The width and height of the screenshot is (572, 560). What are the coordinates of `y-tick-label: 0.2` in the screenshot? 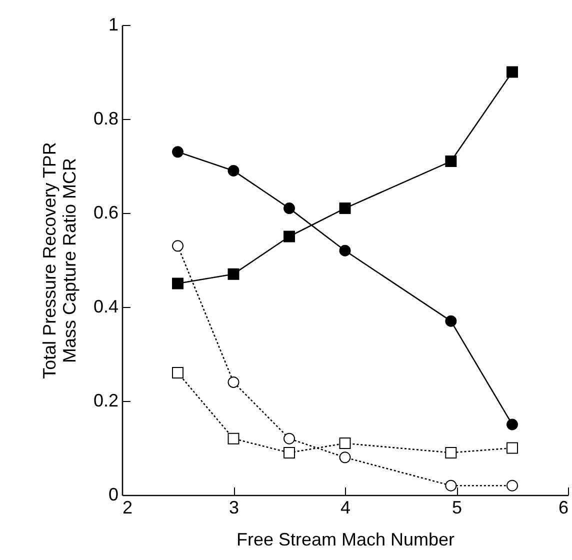 It's located at (105, 400).